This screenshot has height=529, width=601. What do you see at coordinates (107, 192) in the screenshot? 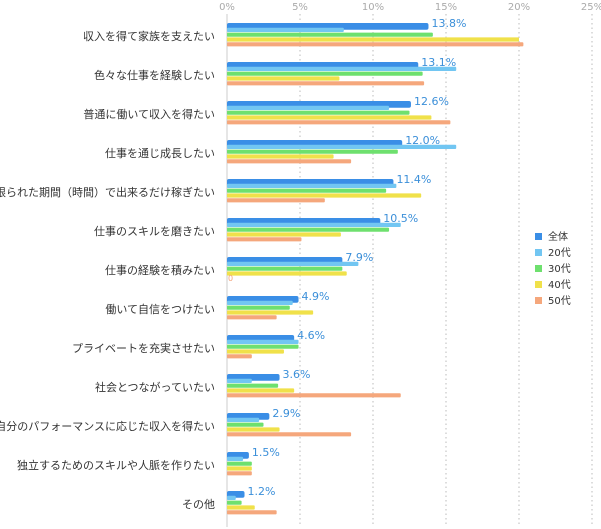
I see `category-label: 限られた期間（時間）で出来るだけ稼ぎたい` at bounding box center [107, 192].